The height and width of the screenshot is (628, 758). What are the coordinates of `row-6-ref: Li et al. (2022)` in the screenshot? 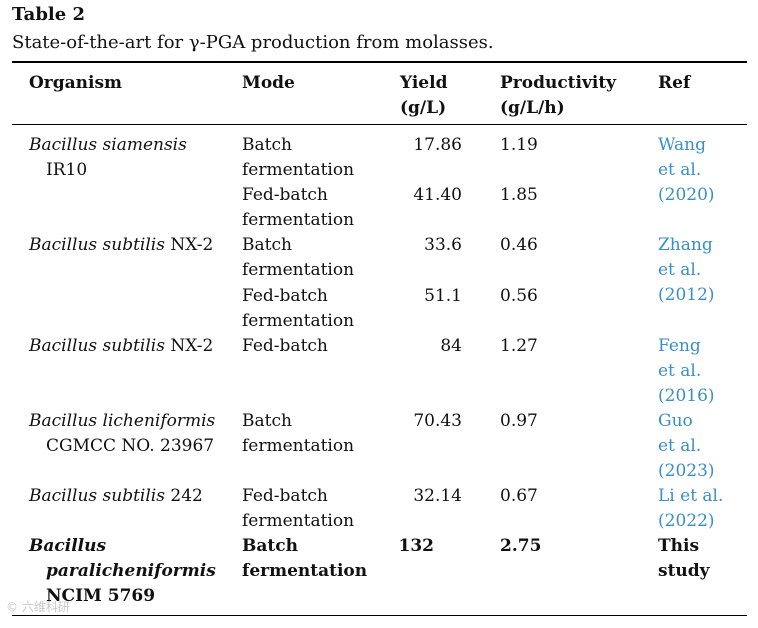 It's located at (690, 509).